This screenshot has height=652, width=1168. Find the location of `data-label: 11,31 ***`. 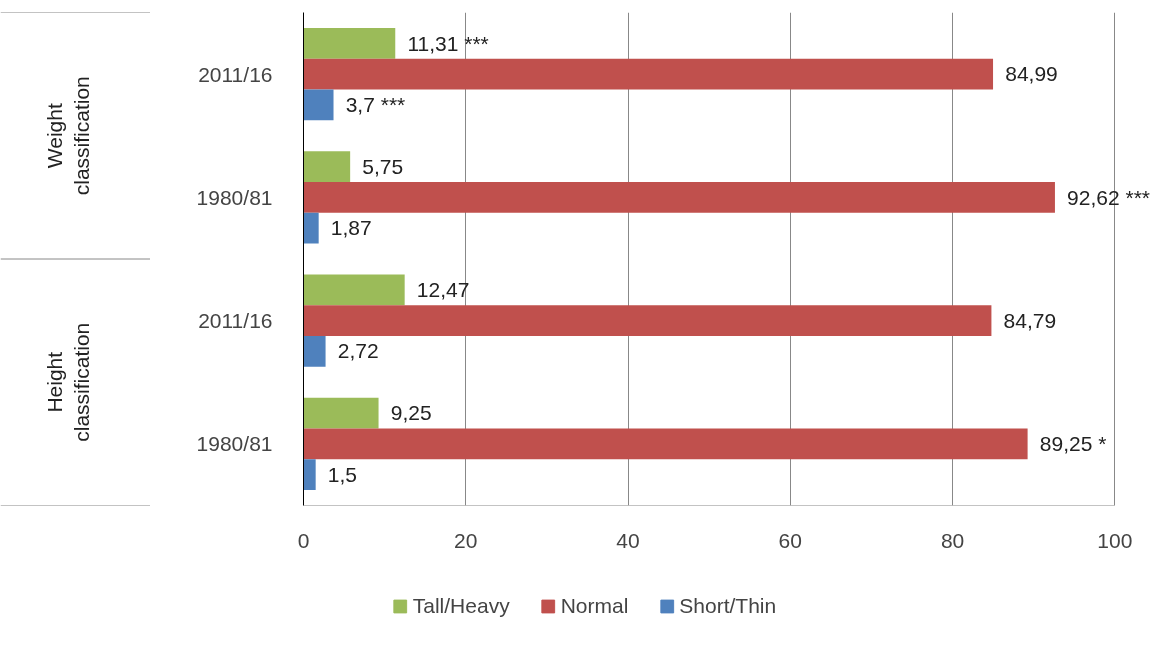

data-label: 11,31 *** is located at coordinates (448, 43).